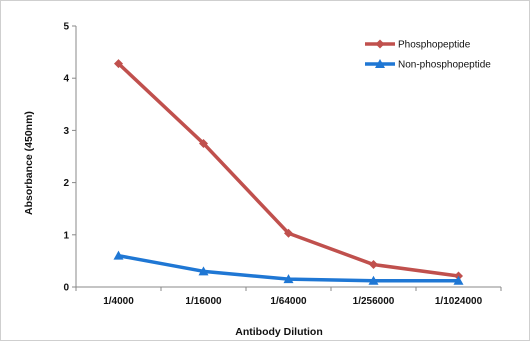 This screenshot has width=530, height=342. I want to click on legend: Phosphopeptide Non-phosphopeptide, so click(428, 55).